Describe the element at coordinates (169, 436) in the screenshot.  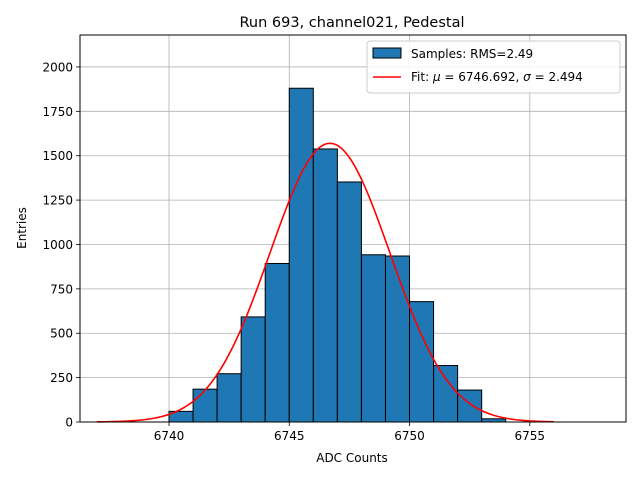
I see `x-tick-label: 6740` at that location.